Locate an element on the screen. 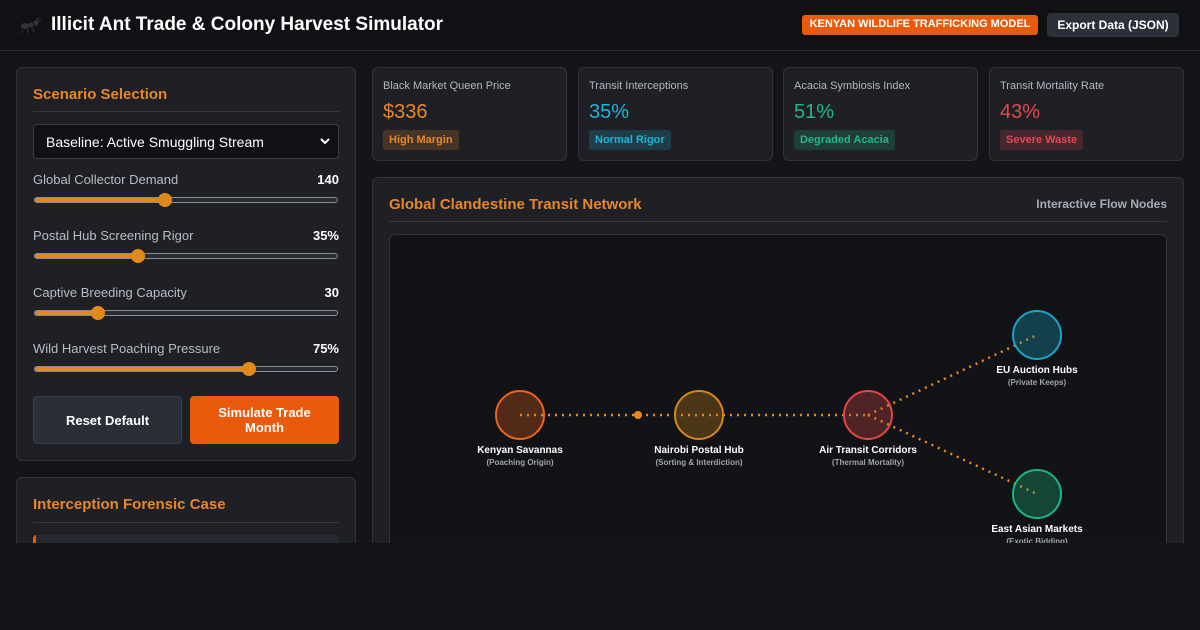  metric-value: 43% is located at coordinates (1020, 112).